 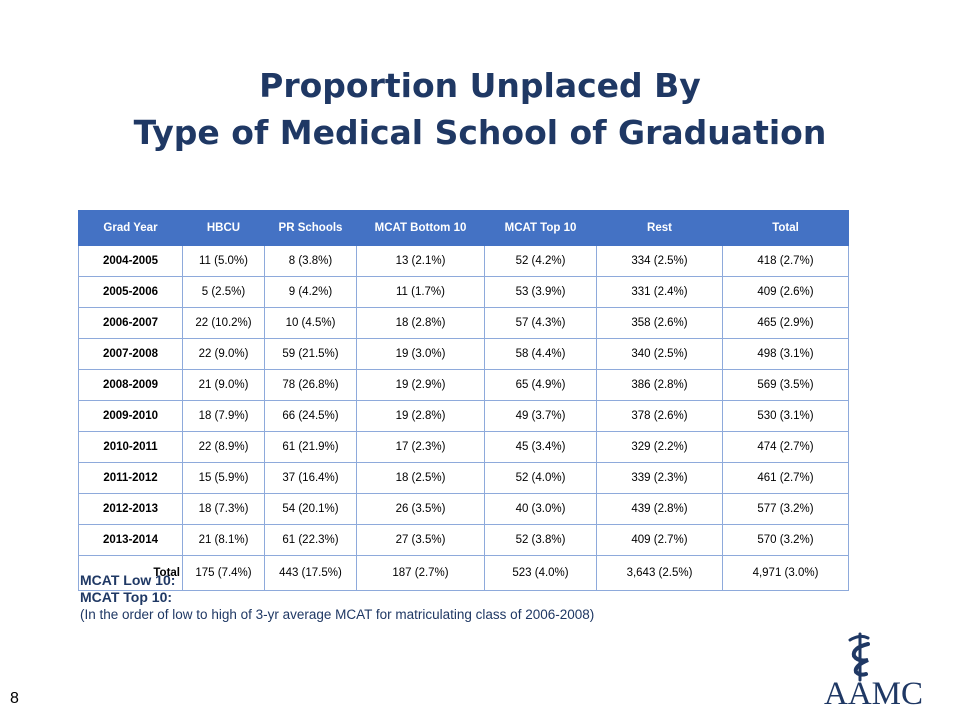 I want to click on table-cell: 52 (4.0%), so click(x=540, y=478).